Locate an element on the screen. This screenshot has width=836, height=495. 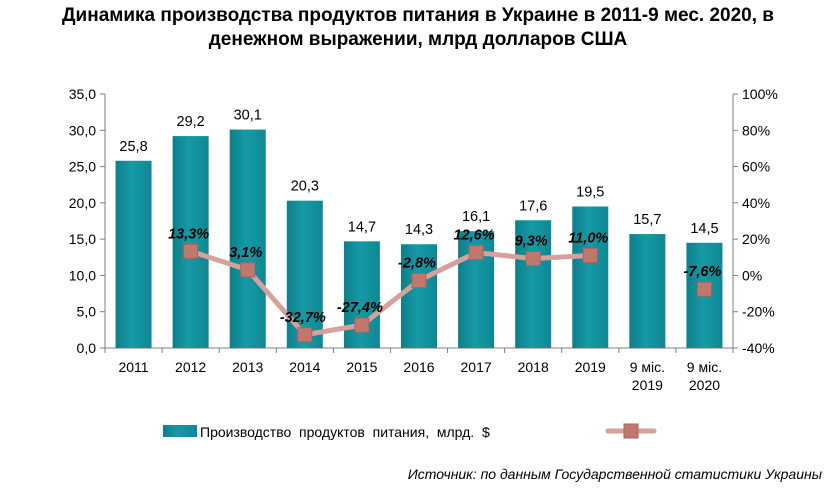
growth-value-label: -32,7% is located at coordinates (303, 318).